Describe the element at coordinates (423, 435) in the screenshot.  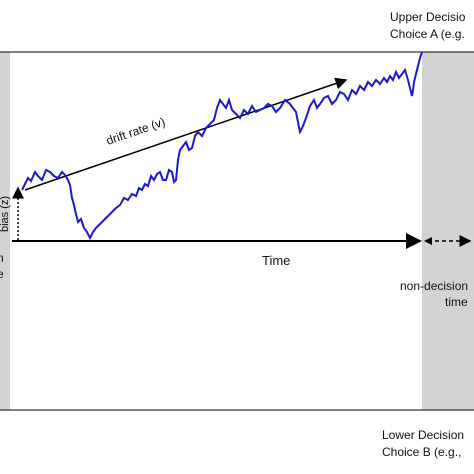
I see `lower-label-1: Lower Decision` at that location.